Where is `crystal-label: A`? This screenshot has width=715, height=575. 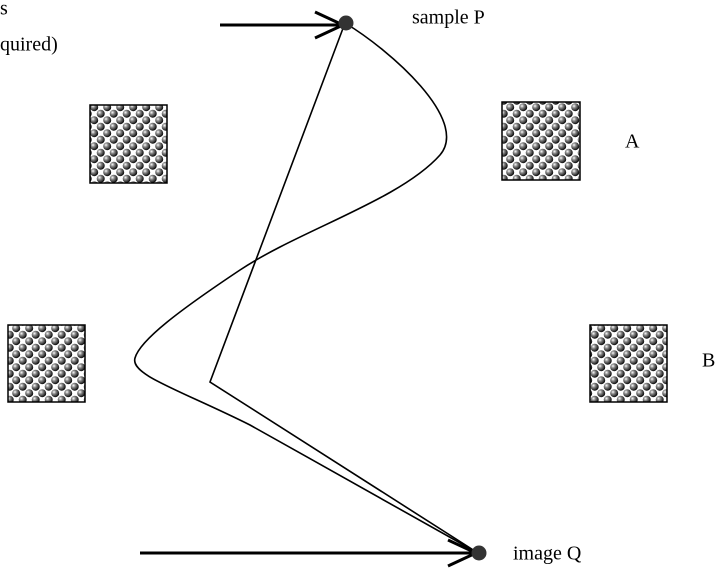 crystal-label: A is located at coordinates (632, 142).